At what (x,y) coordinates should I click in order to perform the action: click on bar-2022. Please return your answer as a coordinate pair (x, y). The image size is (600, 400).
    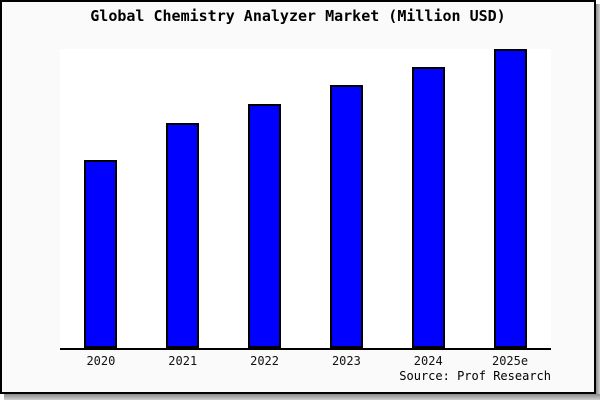
    Looking at the image, I should click on (265, 226).